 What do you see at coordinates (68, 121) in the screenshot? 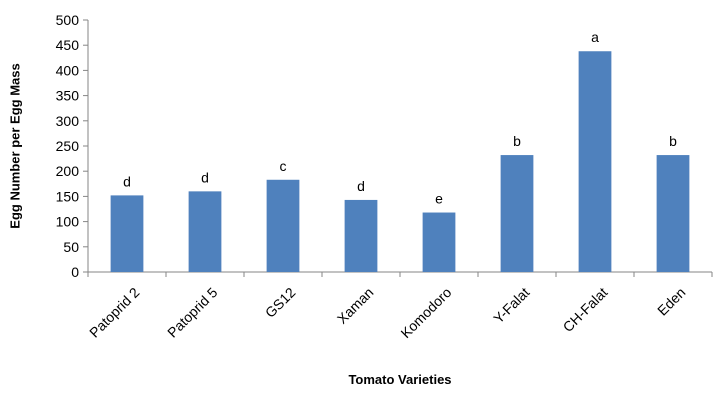
I see `y-tick-label: 300` at bounding box center [68, 121].